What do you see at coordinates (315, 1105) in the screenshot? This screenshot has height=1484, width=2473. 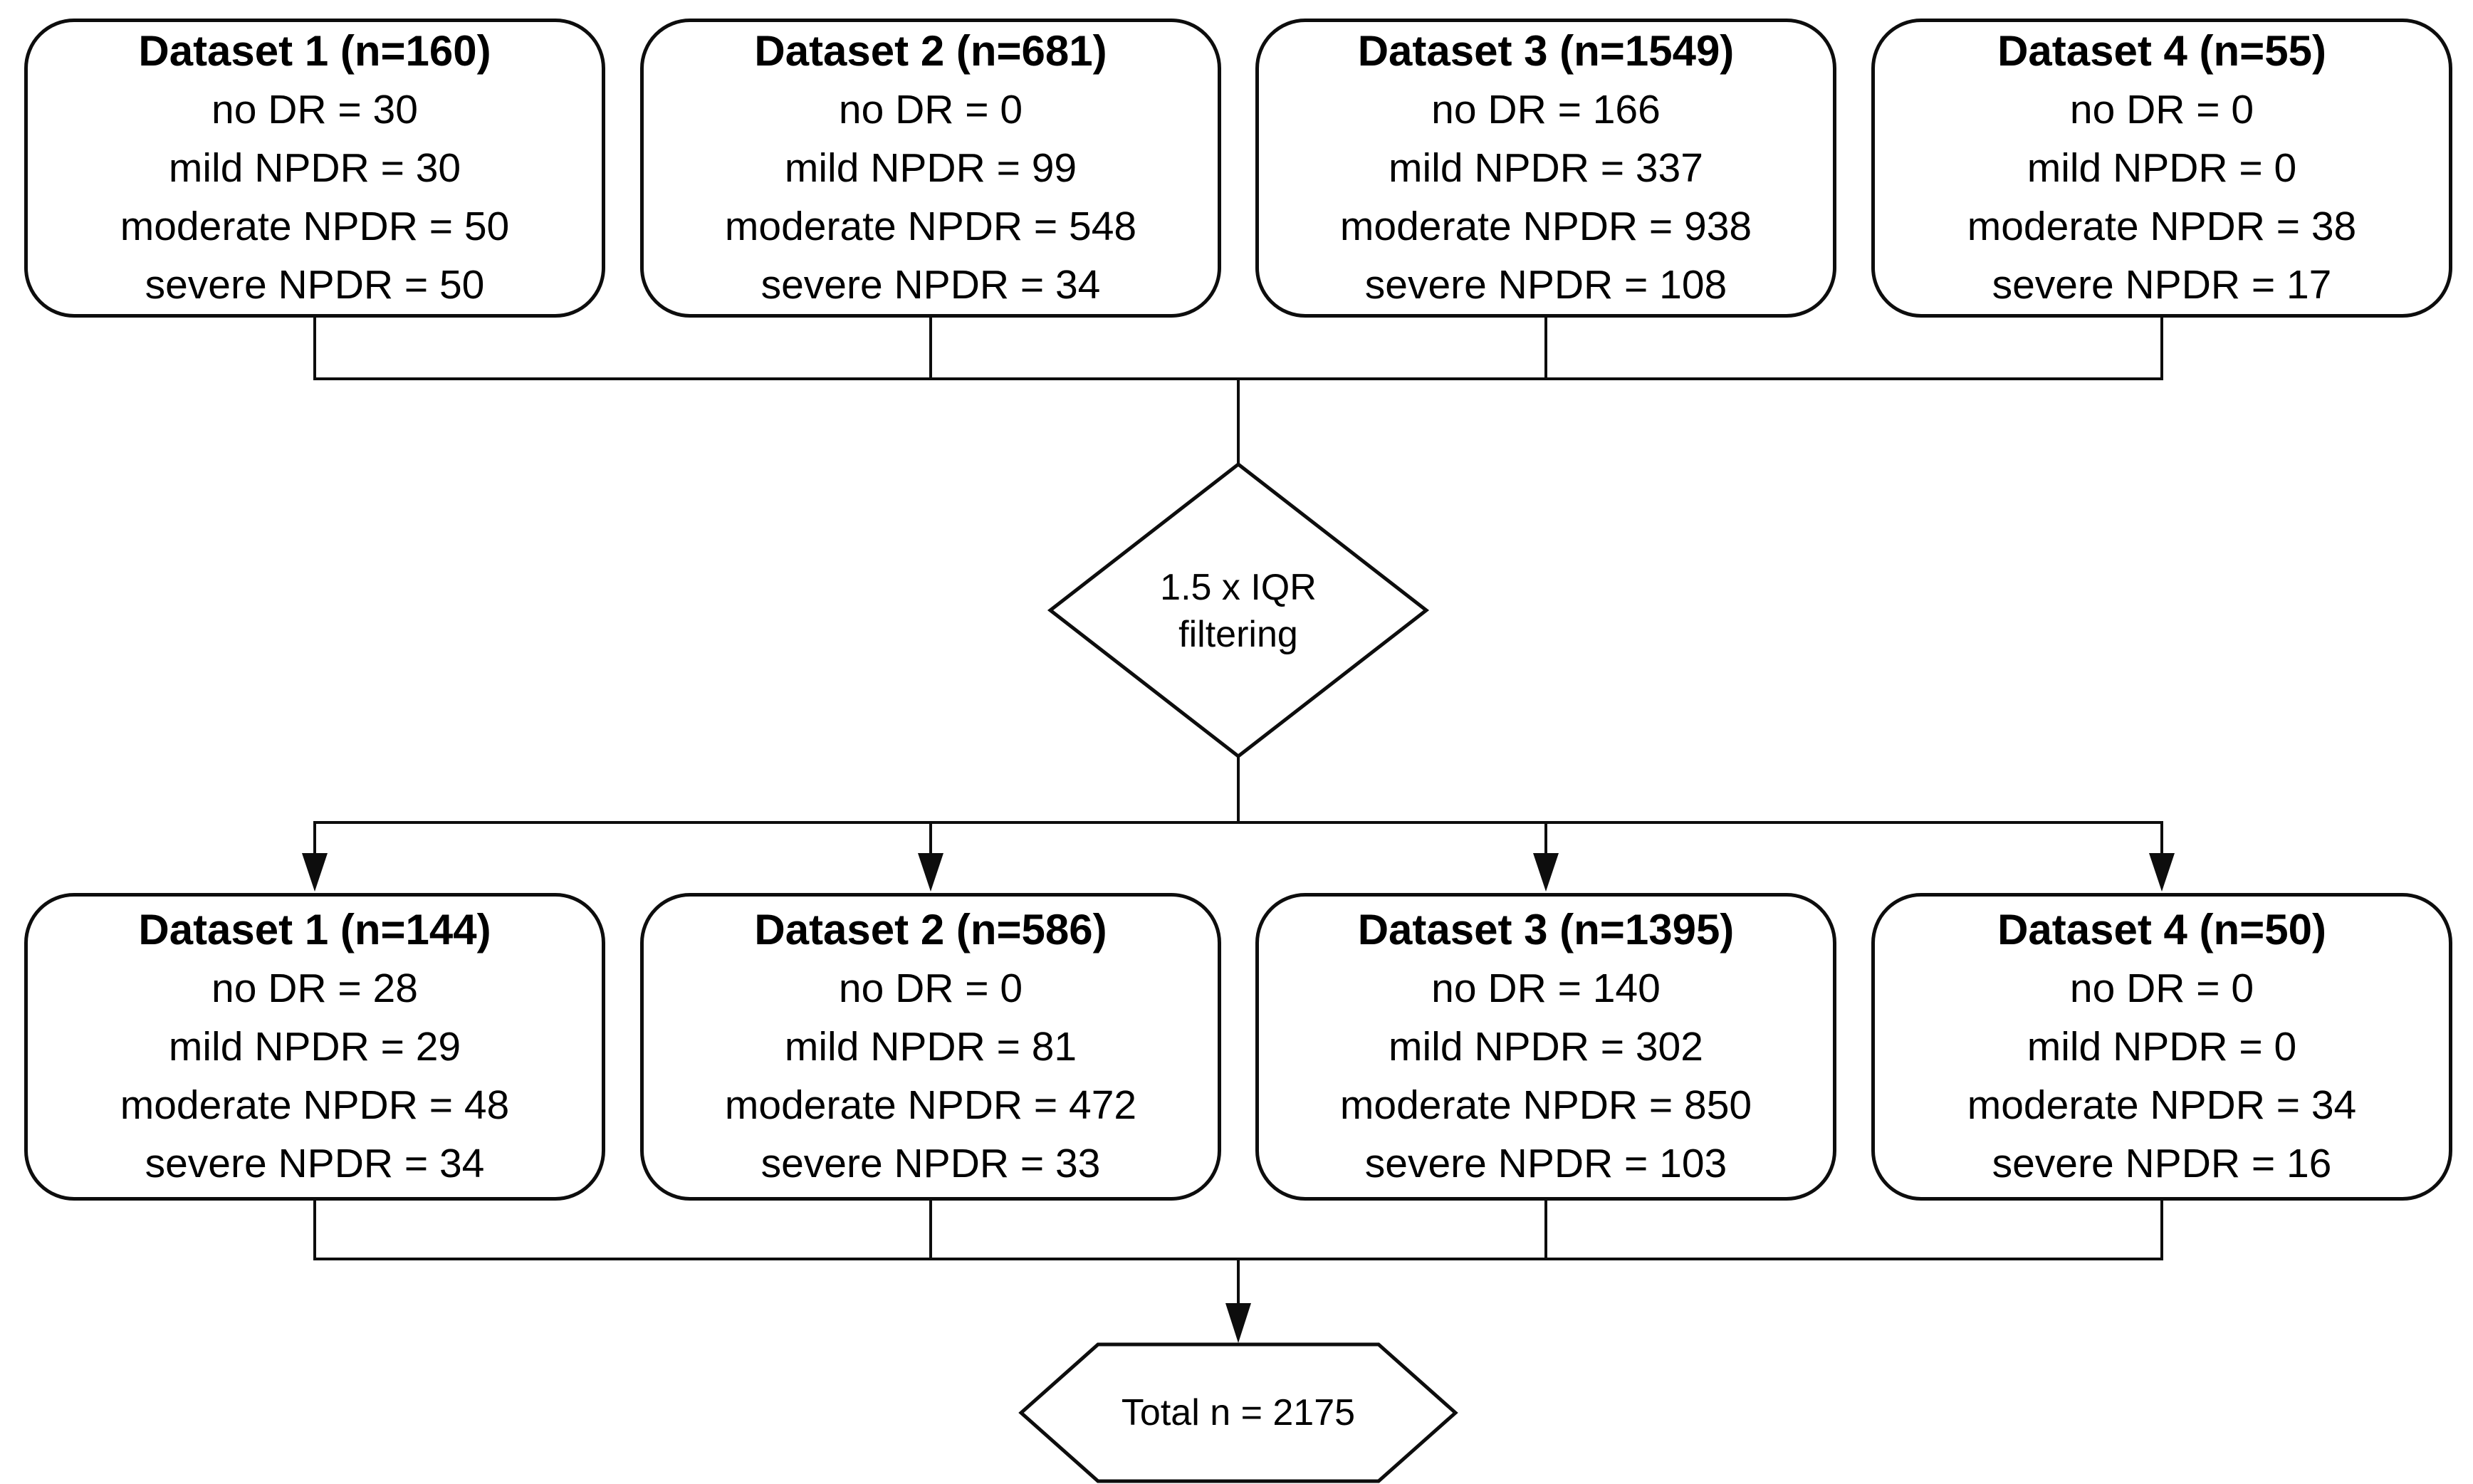 I see `box-row: moderate NPDR = 48` at bounding box center [315, 1105].